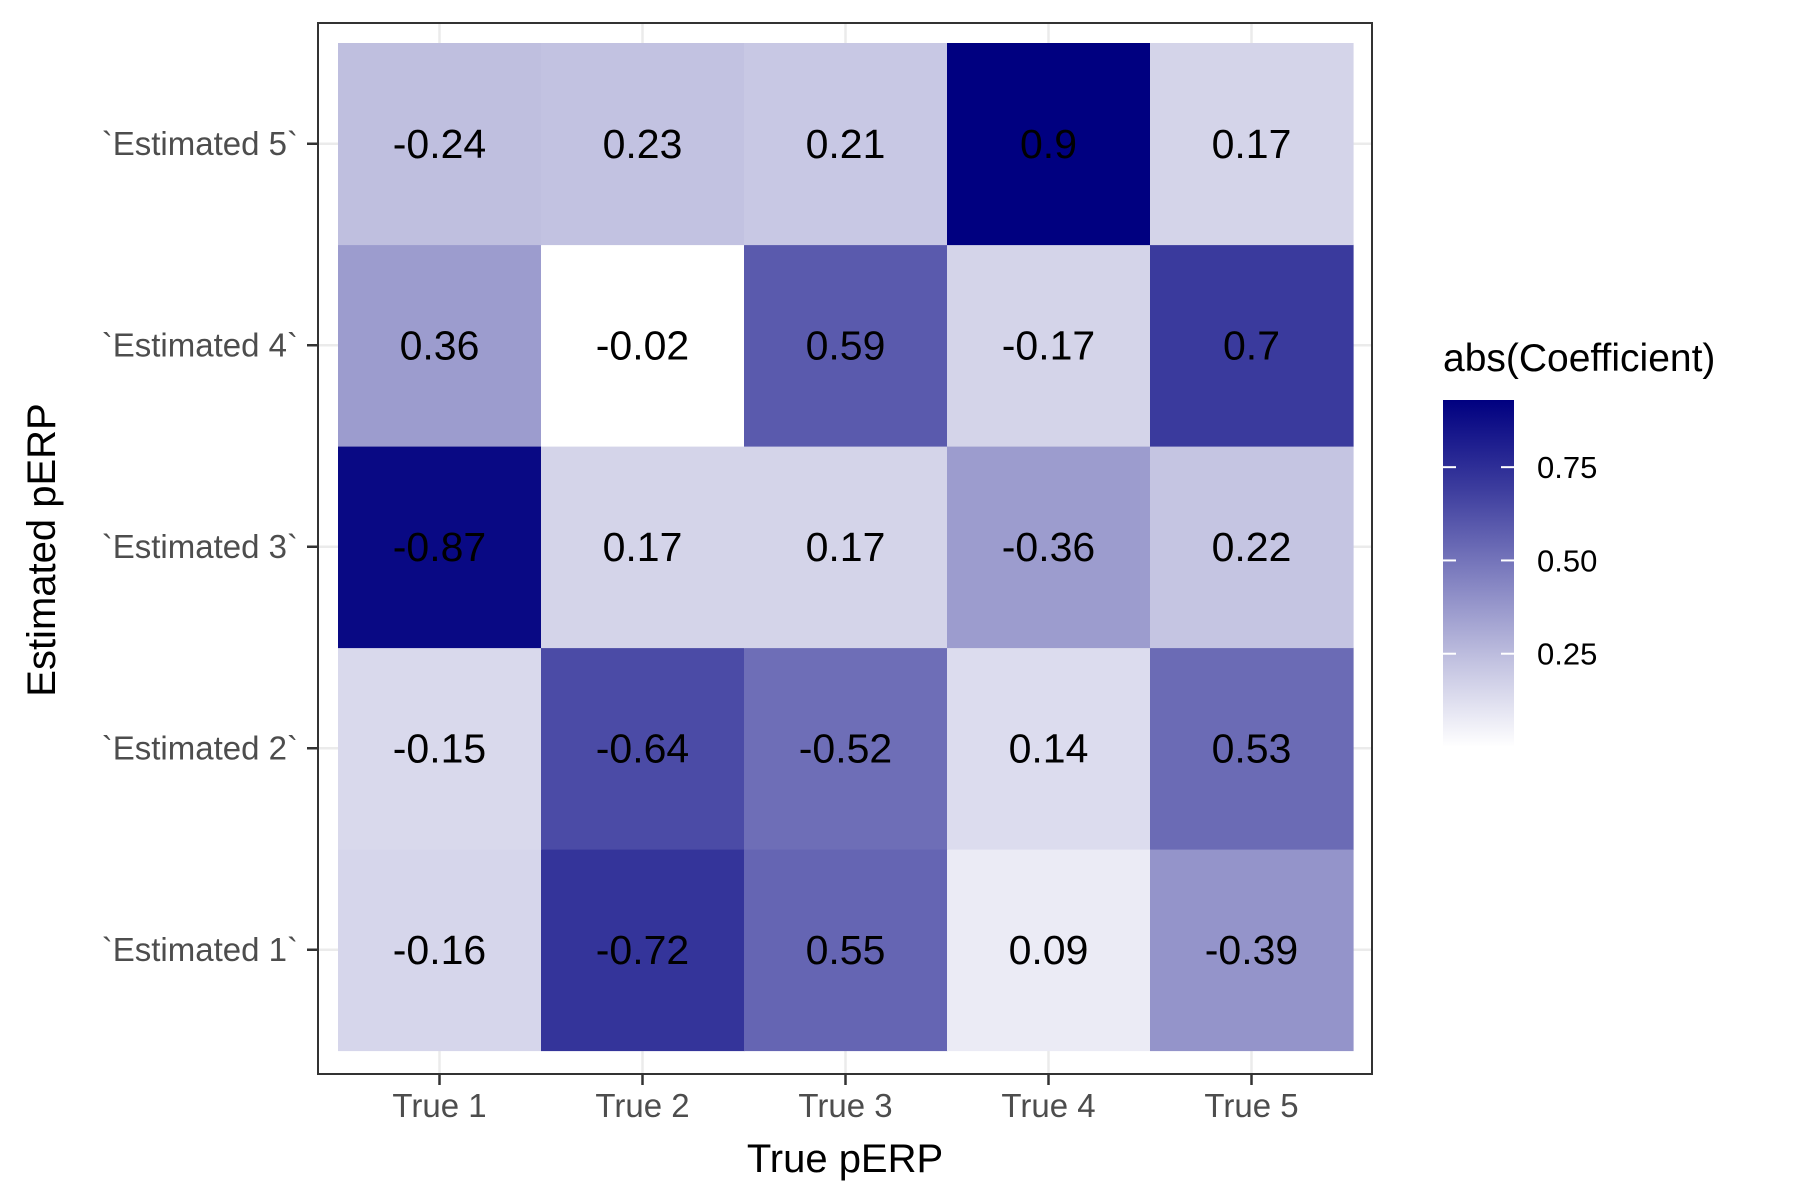 This screenshot has width=1800, height=1200. I want to click on cell-value-label: 0.09, so click(1049, 950).